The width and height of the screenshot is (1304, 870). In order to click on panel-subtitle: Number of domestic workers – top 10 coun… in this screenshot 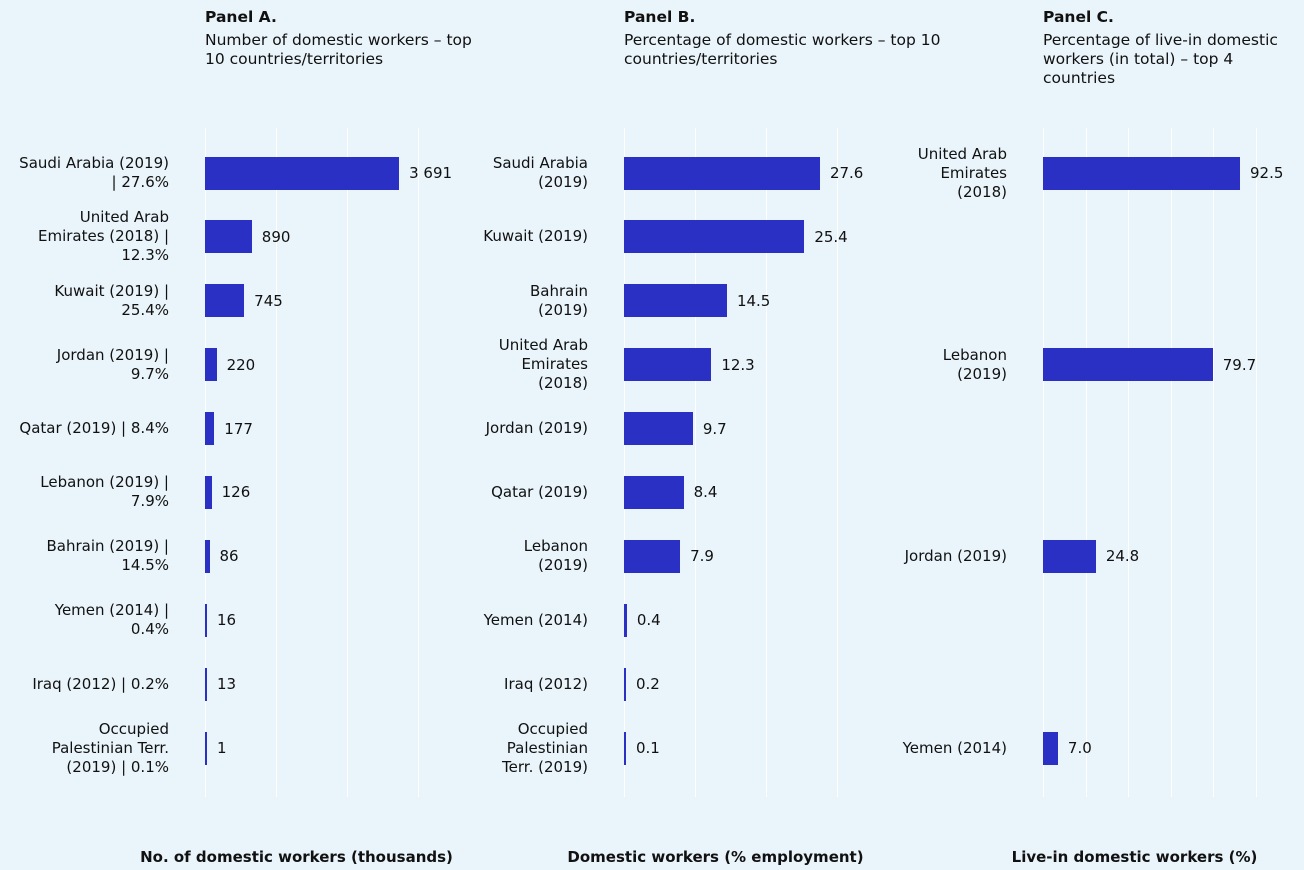, I will do `click(338, 49)`.